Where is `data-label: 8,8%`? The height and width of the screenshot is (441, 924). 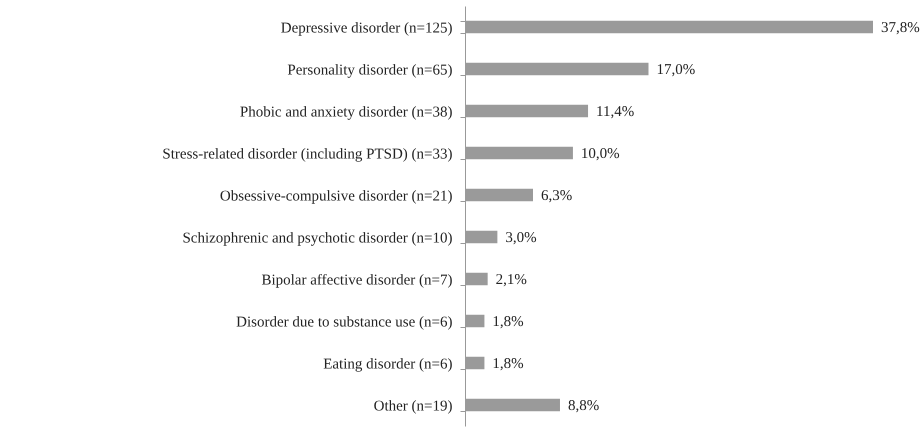 data-label: 8,8% is located at coordinates (584, 406).